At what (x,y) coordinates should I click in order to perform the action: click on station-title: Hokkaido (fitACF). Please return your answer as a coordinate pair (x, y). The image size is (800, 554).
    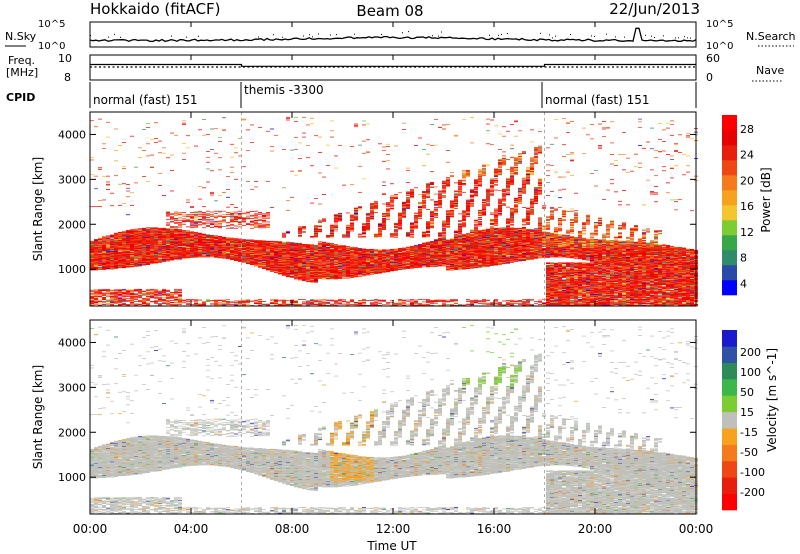
    Looking at the image, I should click on (155, 9).